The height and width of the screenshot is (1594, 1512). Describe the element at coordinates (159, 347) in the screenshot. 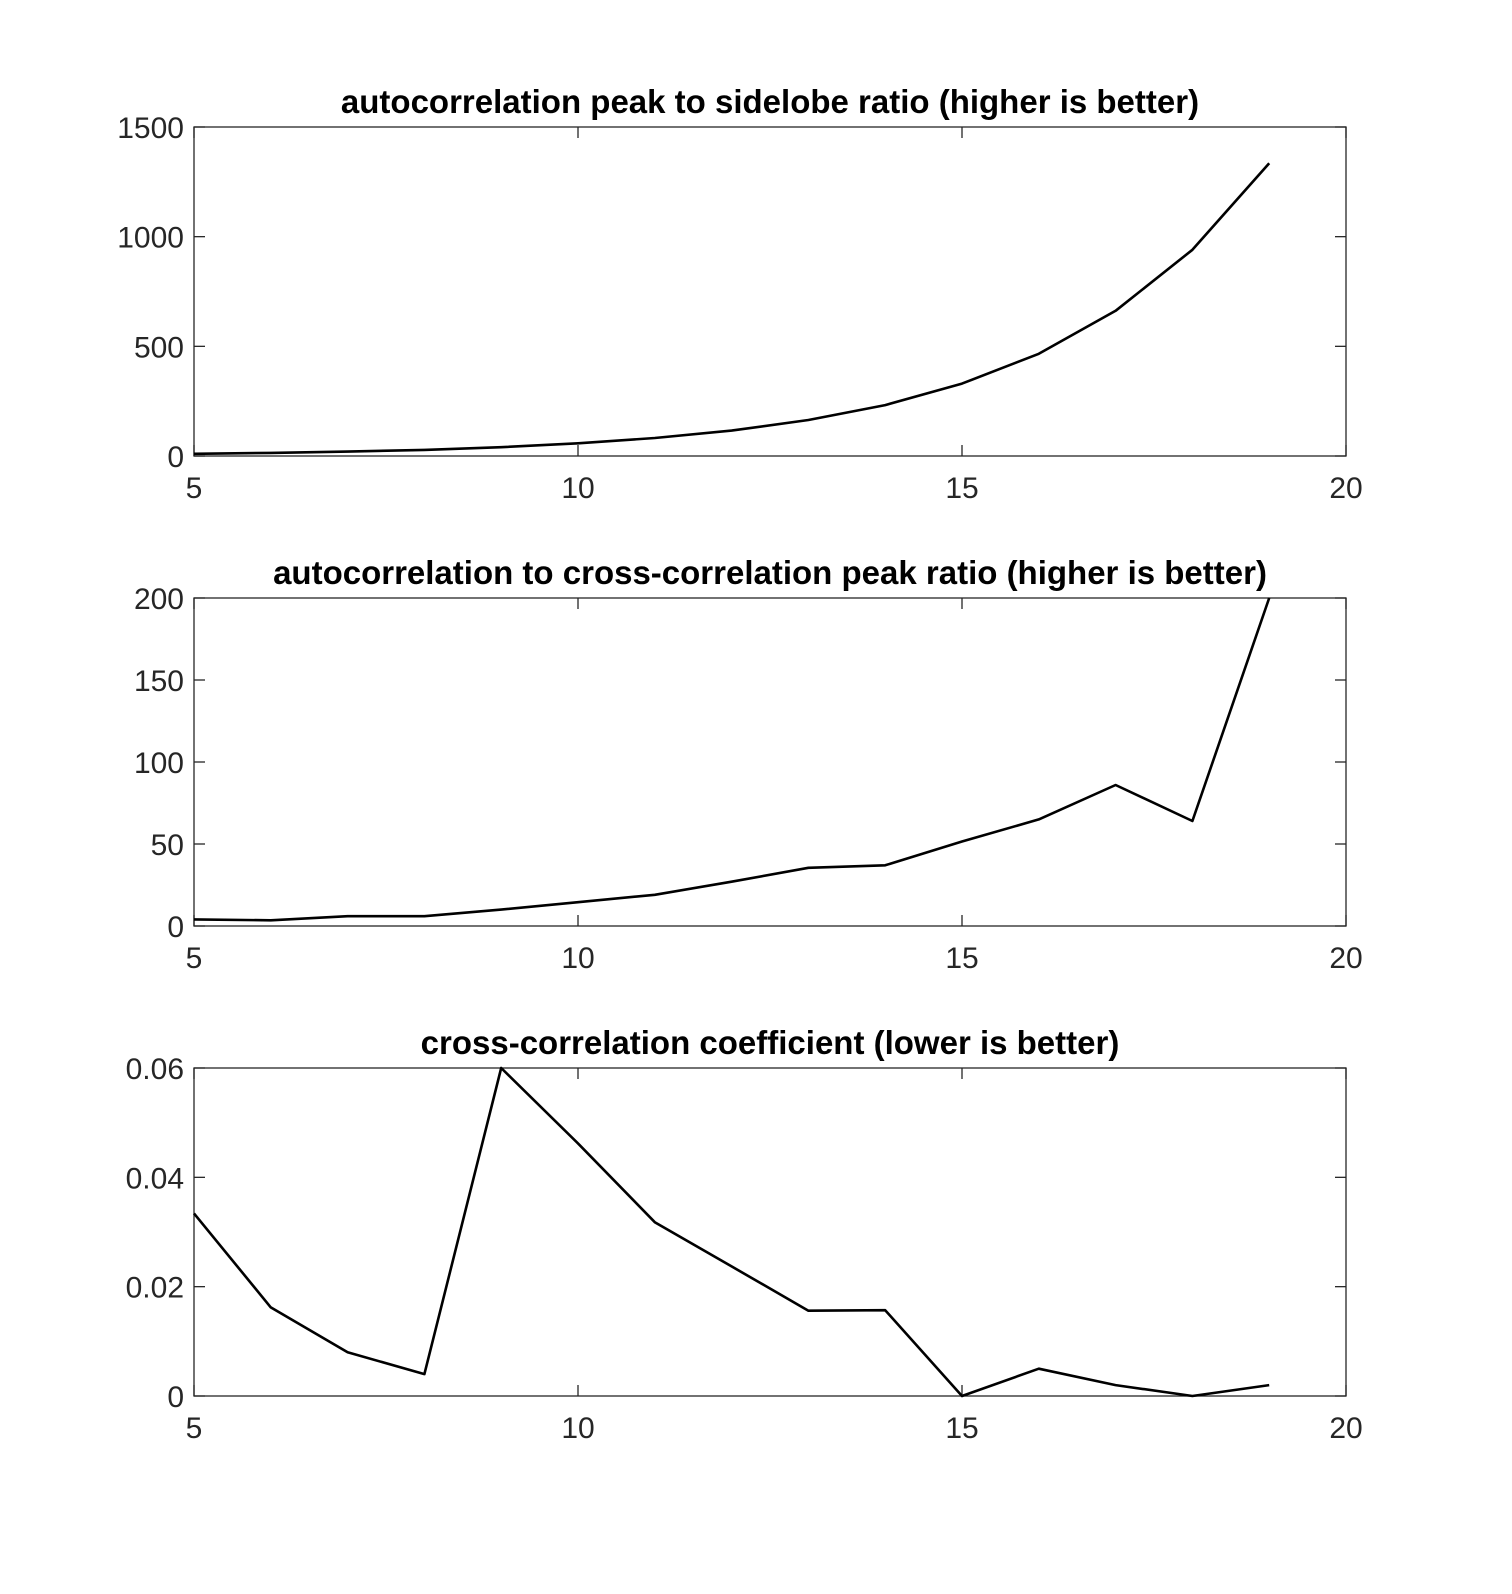

I see `y-tick-label: 500` at that location.